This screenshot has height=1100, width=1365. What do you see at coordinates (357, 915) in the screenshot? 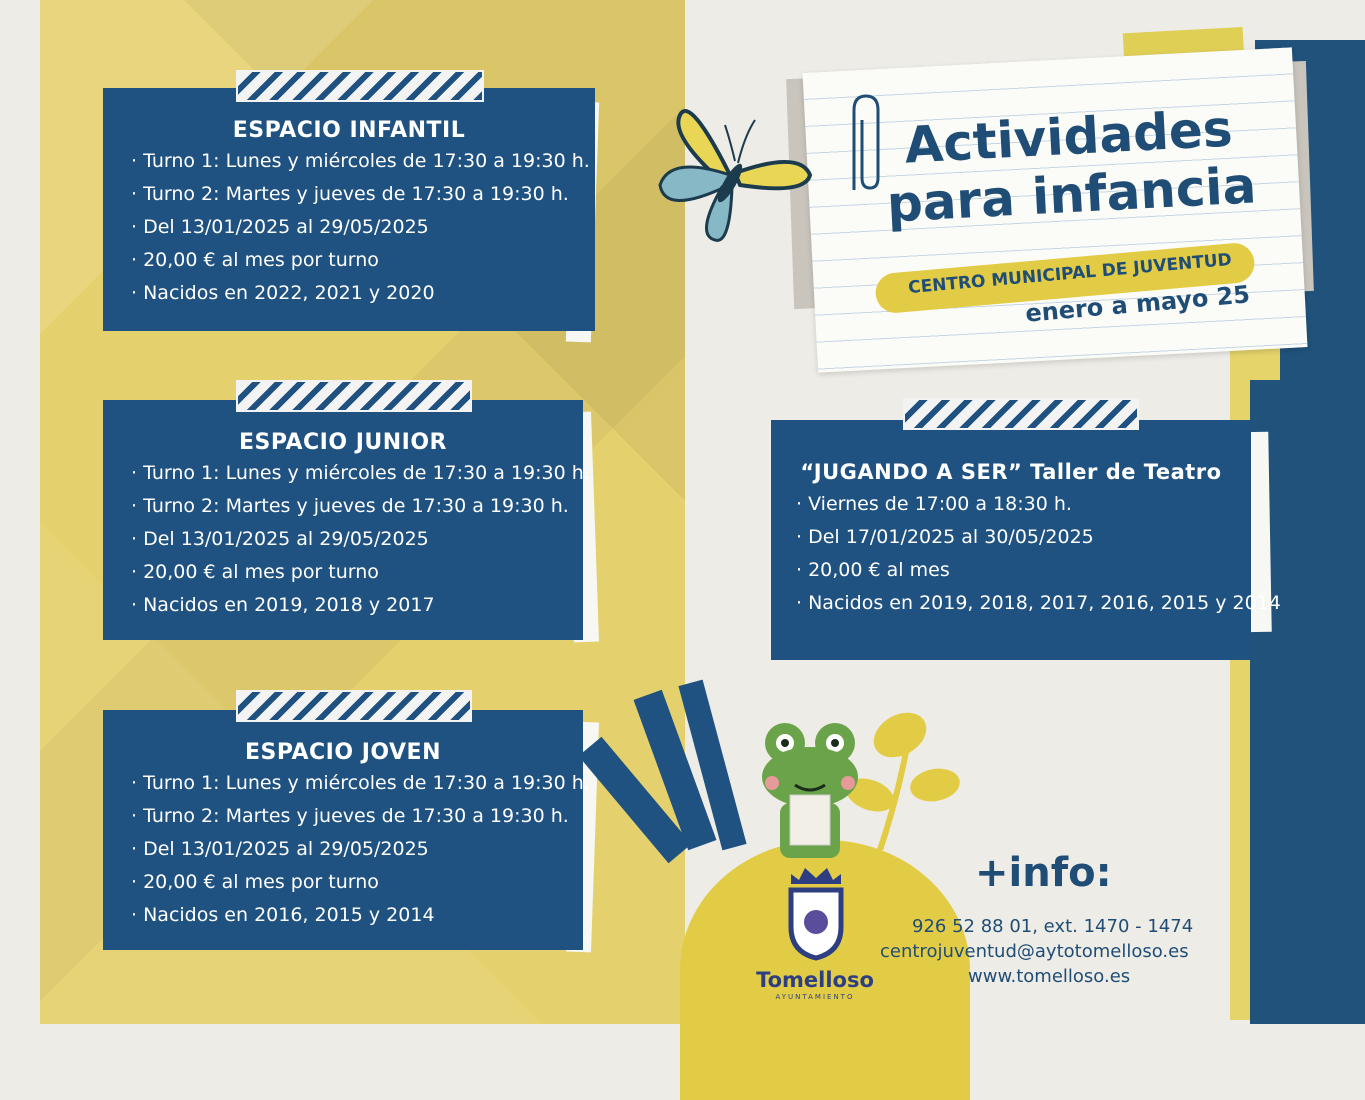
I see `list-item: Nacidos en 2016, 2015 y 2014` at bounding box center [357, 915].